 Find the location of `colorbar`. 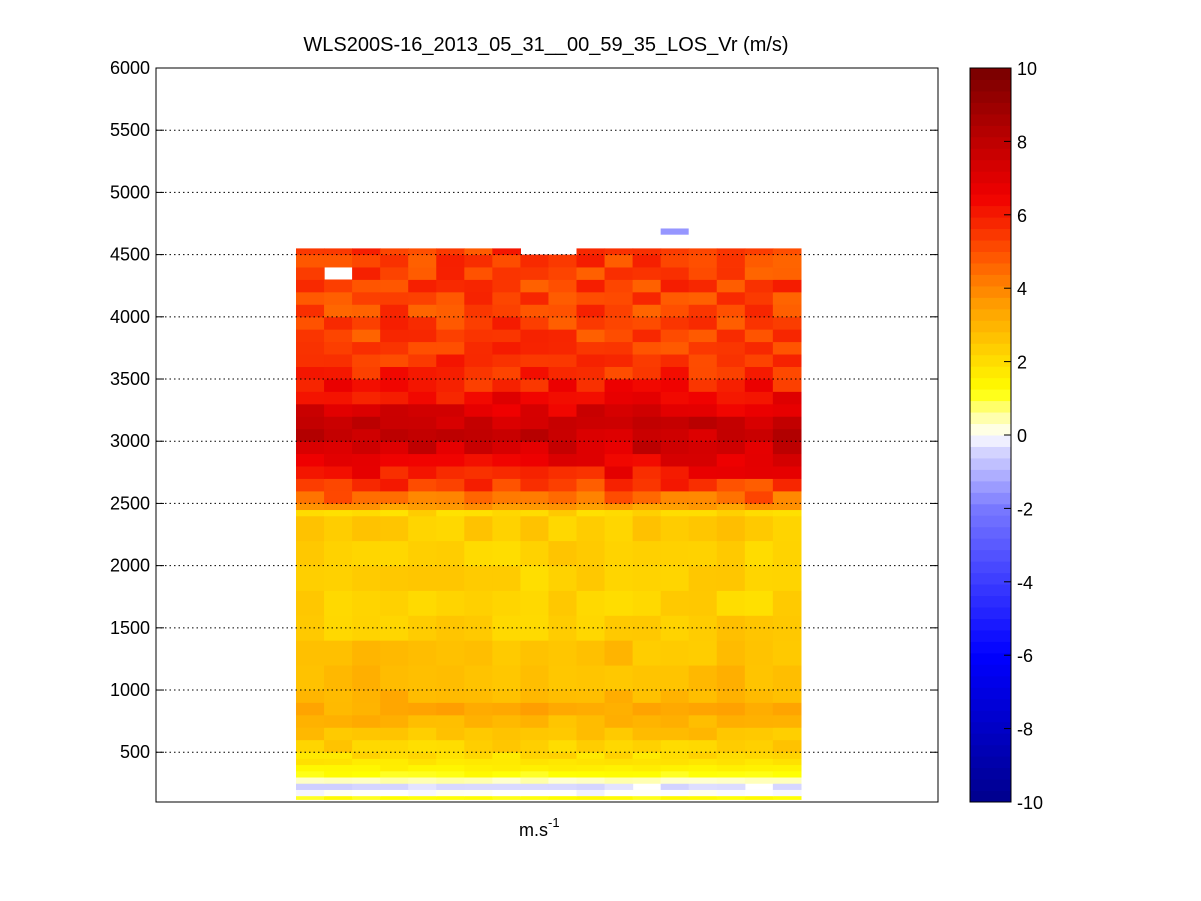

colorbar is located at coordinates (990, 435).